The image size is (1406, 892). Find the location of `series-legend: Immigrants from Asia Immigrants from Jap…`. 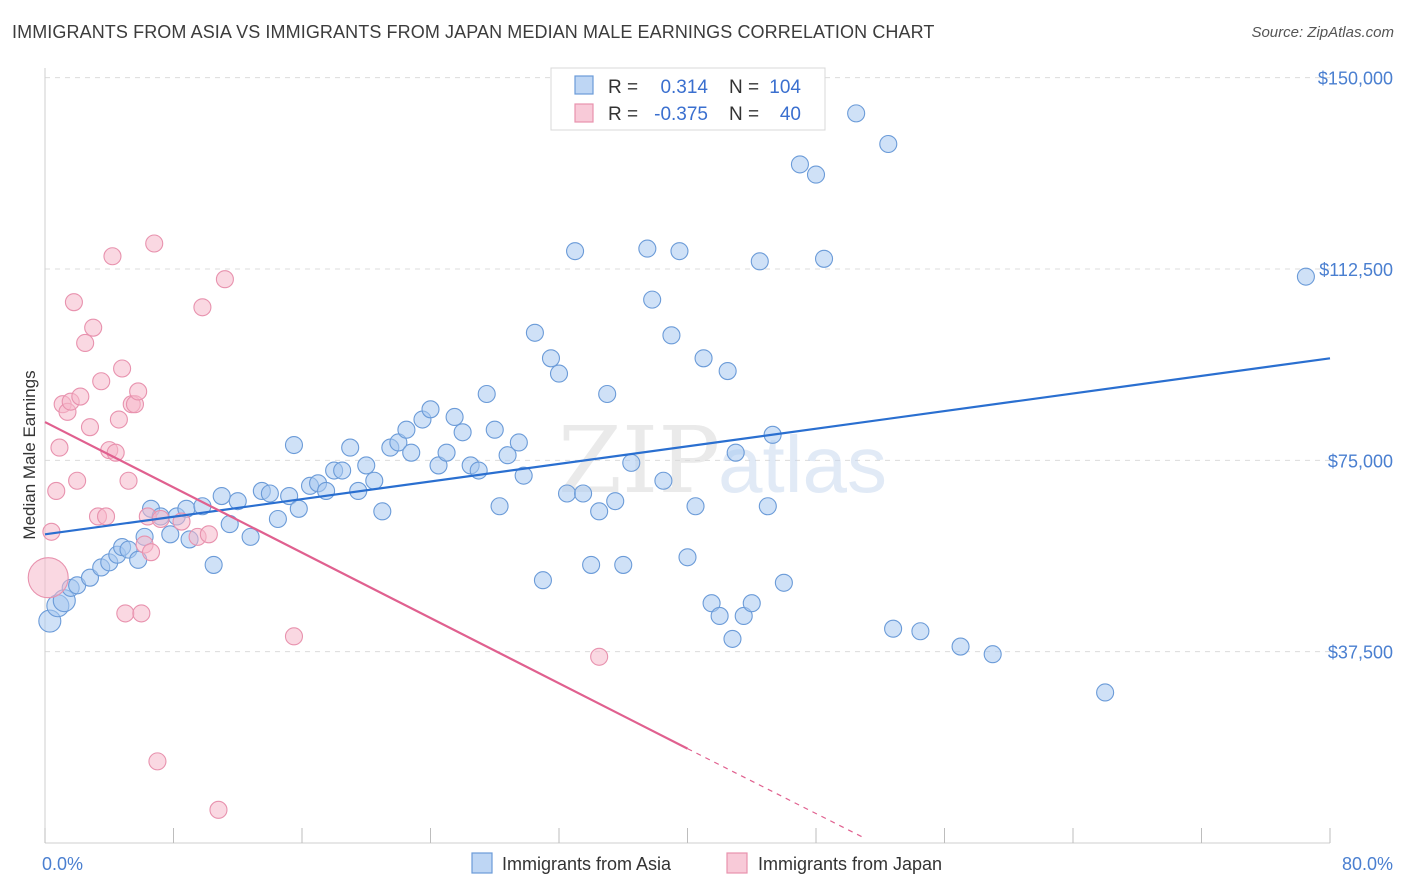

series-legend: Immigrants from Asia Immigrants from Jap… is located at coordinates (706, 863).